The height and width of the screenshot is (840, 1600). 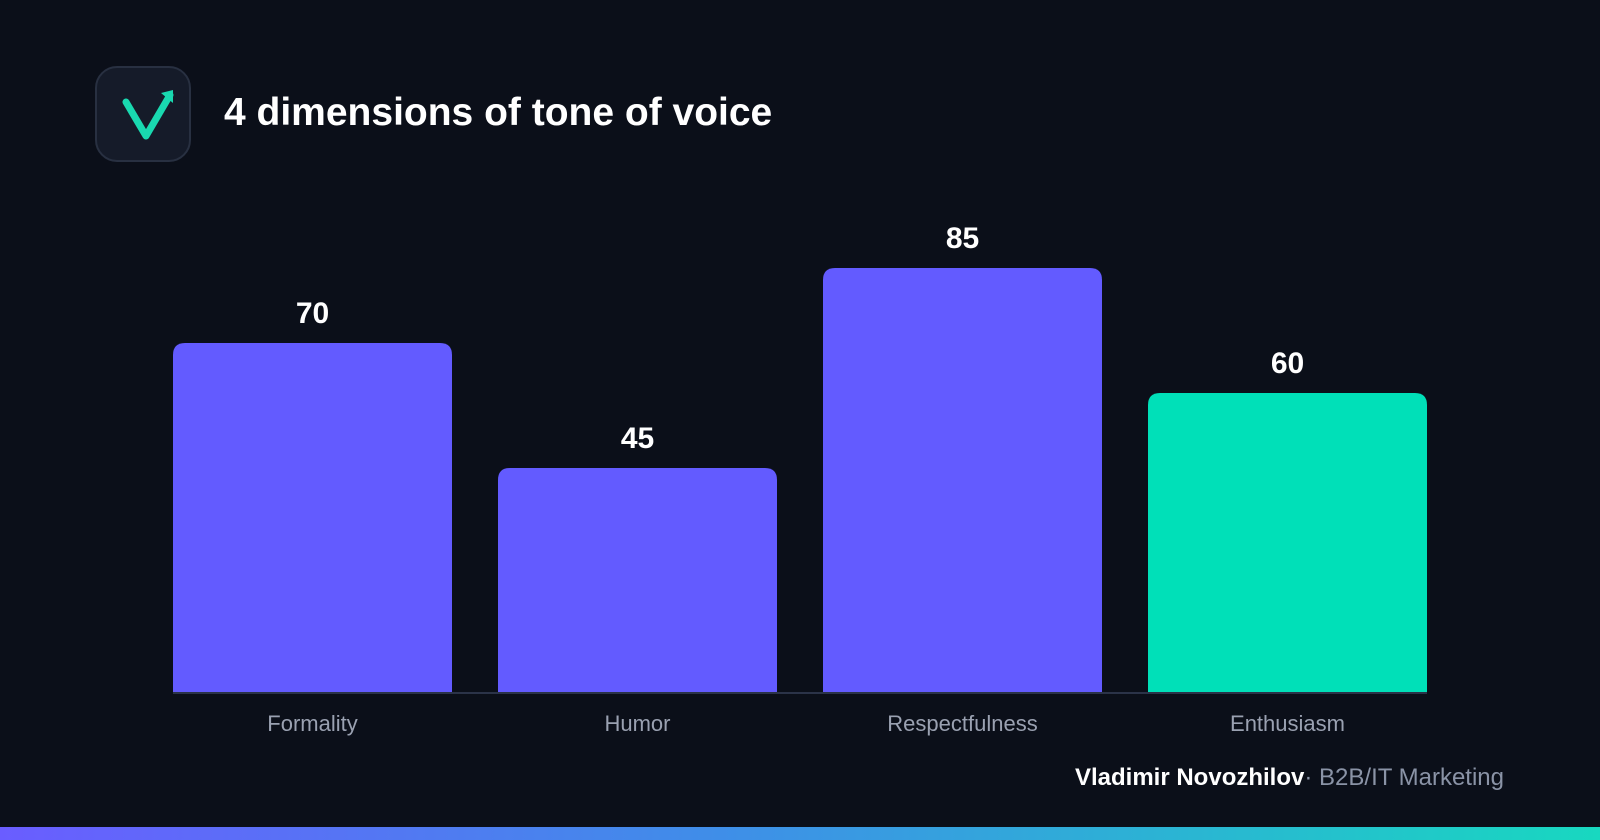 I want to click on data-label: 70, so click(x=312, y=313).